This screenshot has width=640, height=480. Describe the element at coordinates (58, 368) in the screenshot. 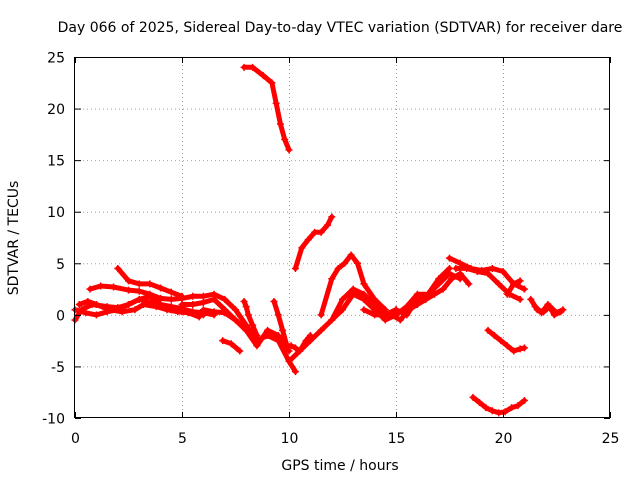

I see `y-tick-label: -5` at that location.